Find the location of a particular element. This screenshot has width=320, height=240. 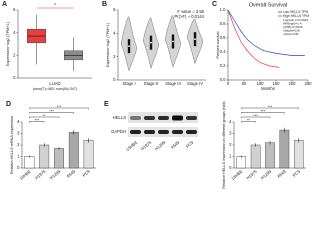

panel-label: A is located at coordinates (4, 4).